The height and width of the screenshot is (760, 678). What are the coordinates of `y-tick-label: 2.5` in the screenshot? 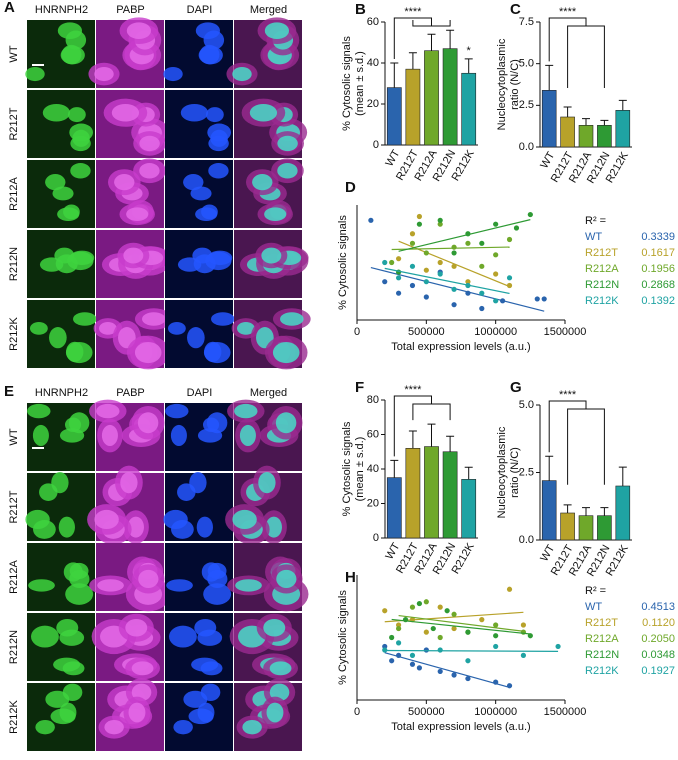 It's located at (526, 105).